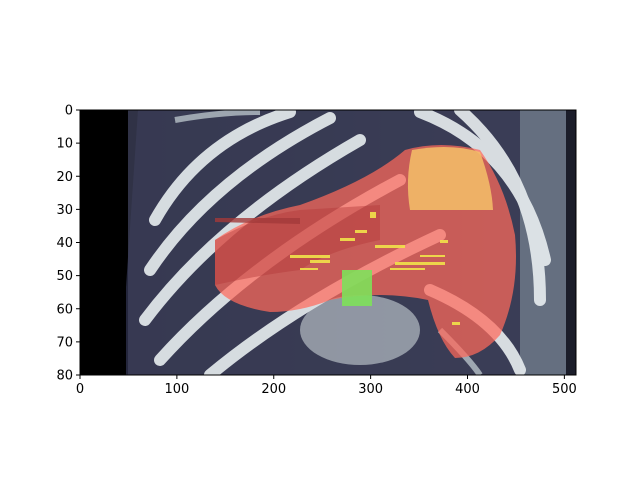 This screenshot has height=480, width=640. What do you see at coordinates (64, 376) in the screenshot?
I see `y-tick-label: 80` at bounding box center [64, 376].